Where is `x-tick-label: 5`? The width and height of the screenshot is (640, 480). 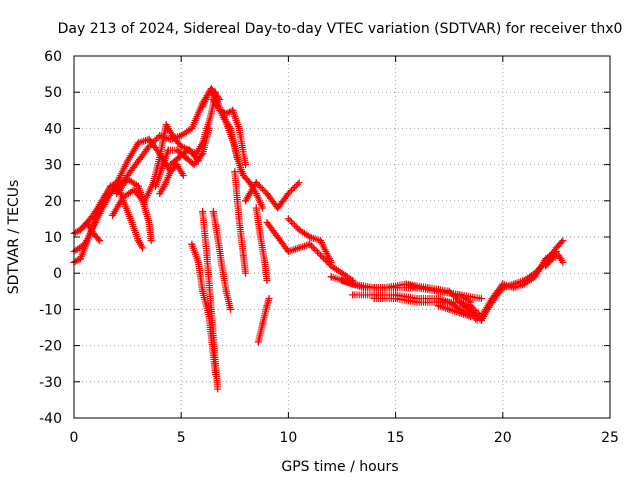
x-tick-label: 5 is located at coordinates (181, 438).